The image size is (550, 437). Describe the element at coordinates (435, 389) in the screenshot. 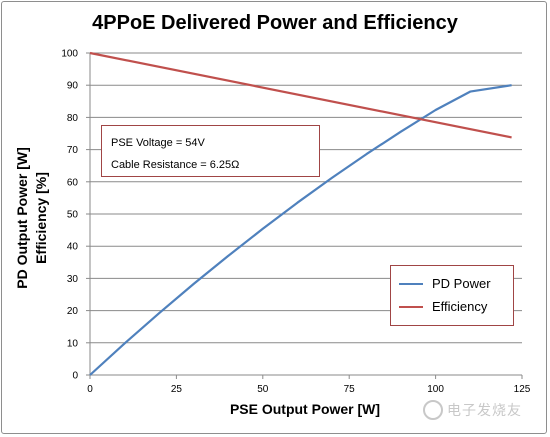

I see `x-tick-label-100: 100` at that location.